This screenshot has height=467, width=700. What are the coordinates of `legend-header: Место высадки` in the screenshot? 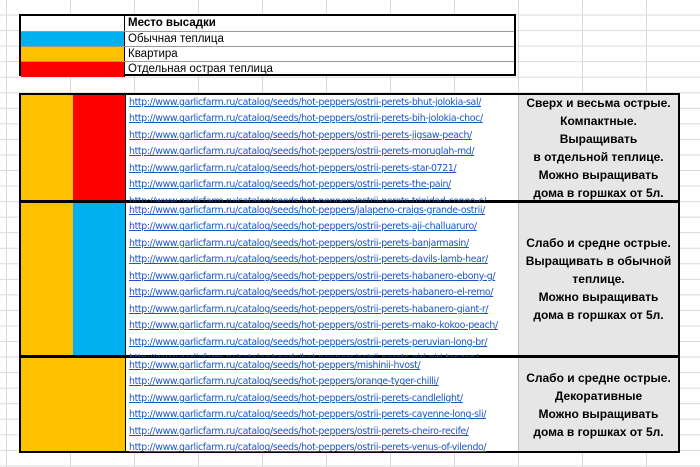 It's located at (172, 23).